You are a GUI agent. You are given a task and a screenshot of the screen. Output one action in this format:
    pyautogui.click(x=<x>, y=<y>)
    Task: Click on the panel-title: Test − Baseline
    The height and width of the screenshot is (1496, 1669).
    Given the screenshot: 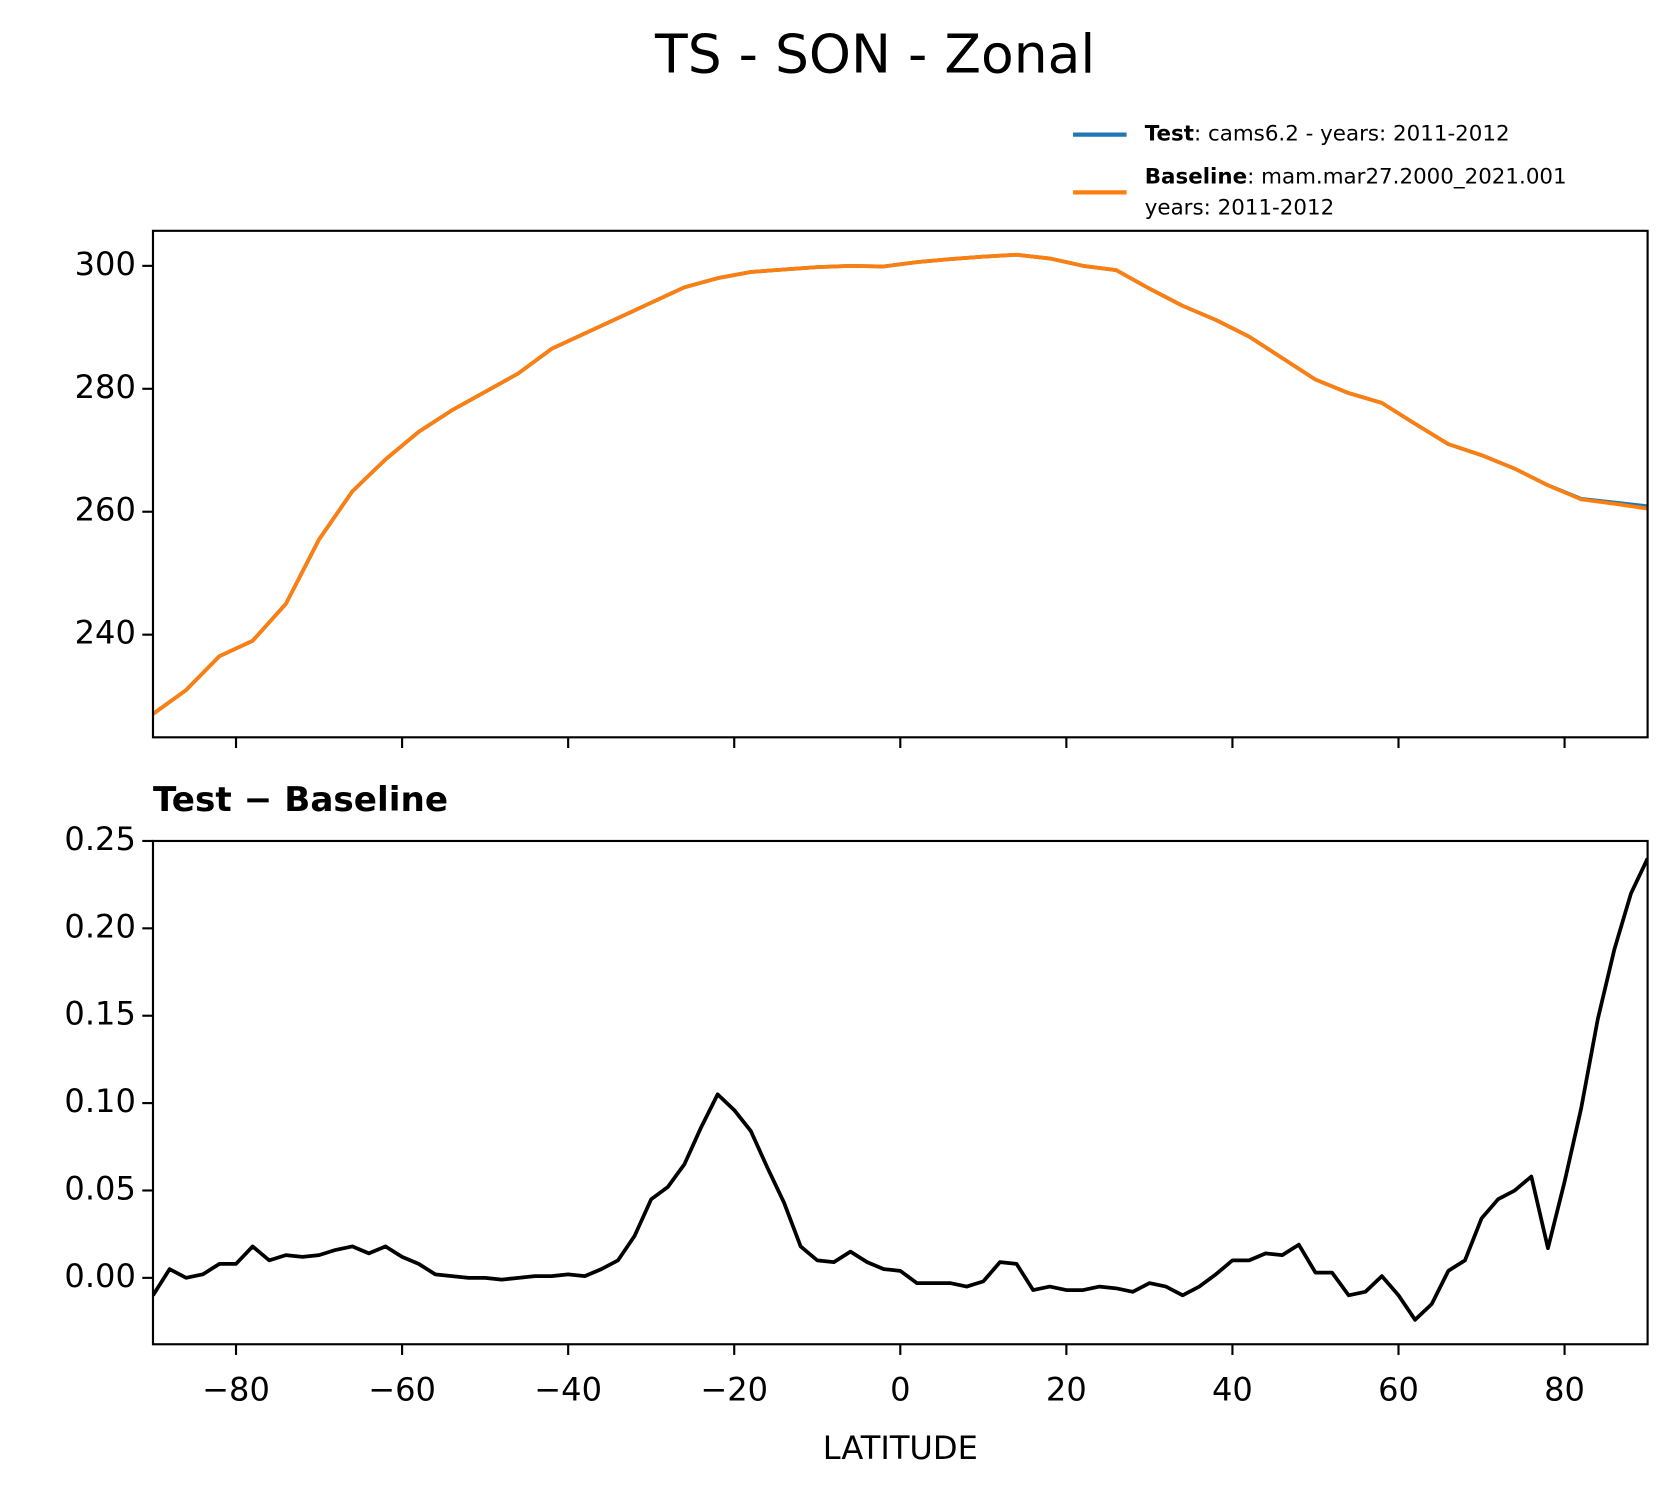 What is the action you would take?
    pyautogui.click(x=300, y=800)
    